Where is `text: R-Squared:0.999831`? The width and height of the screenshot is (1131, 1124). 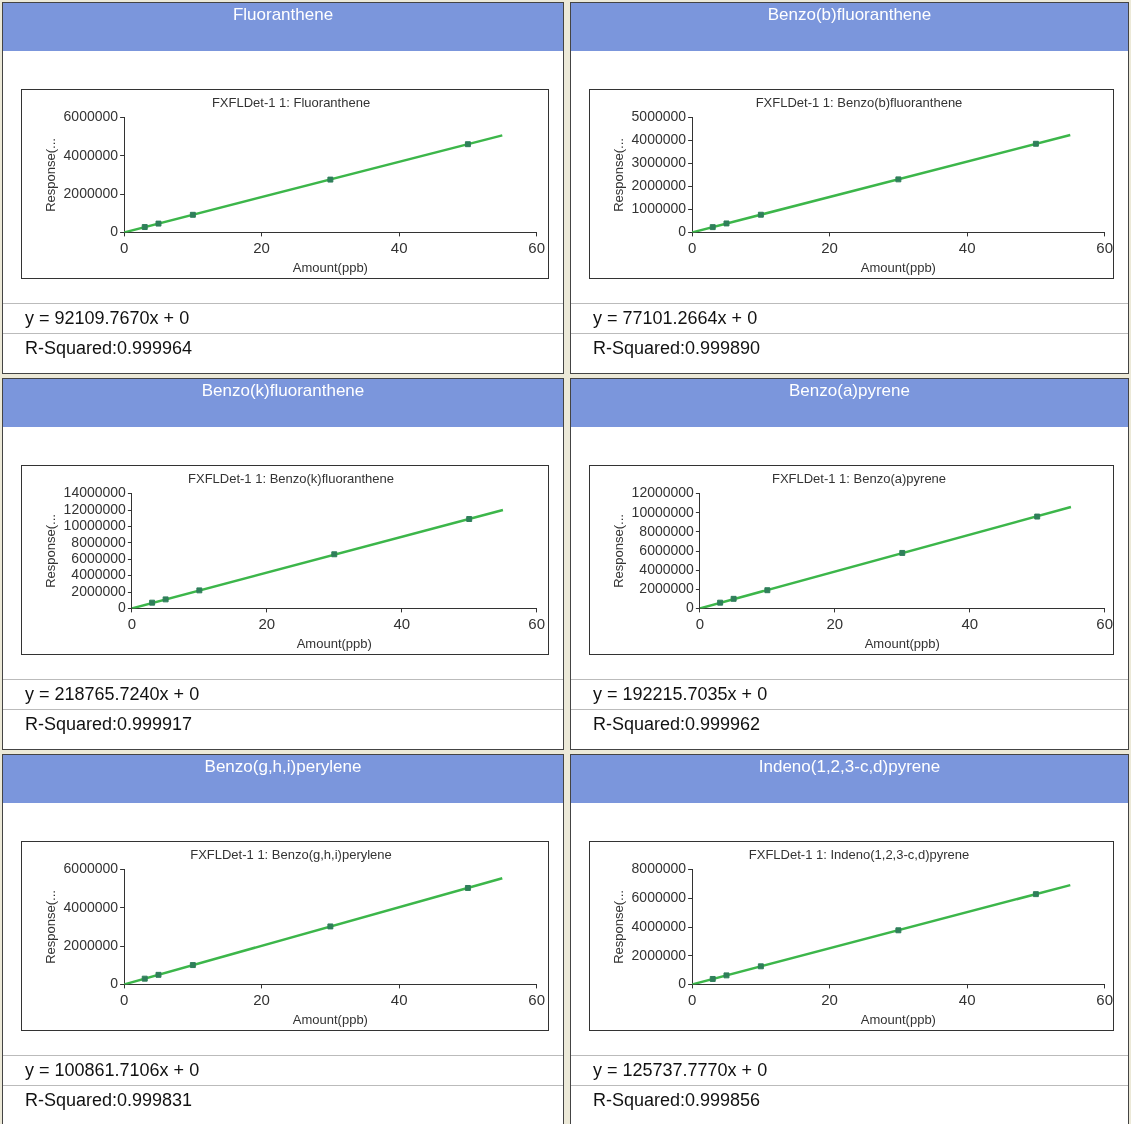 text: R-Squared:0.999831 is located at coordinates (283, 1099).